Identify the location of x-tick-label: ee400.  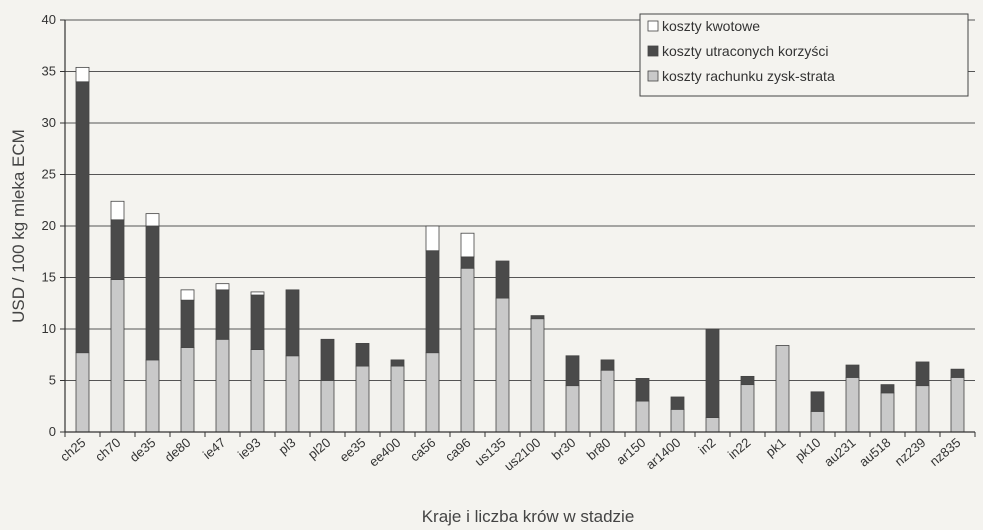
(384, 452).